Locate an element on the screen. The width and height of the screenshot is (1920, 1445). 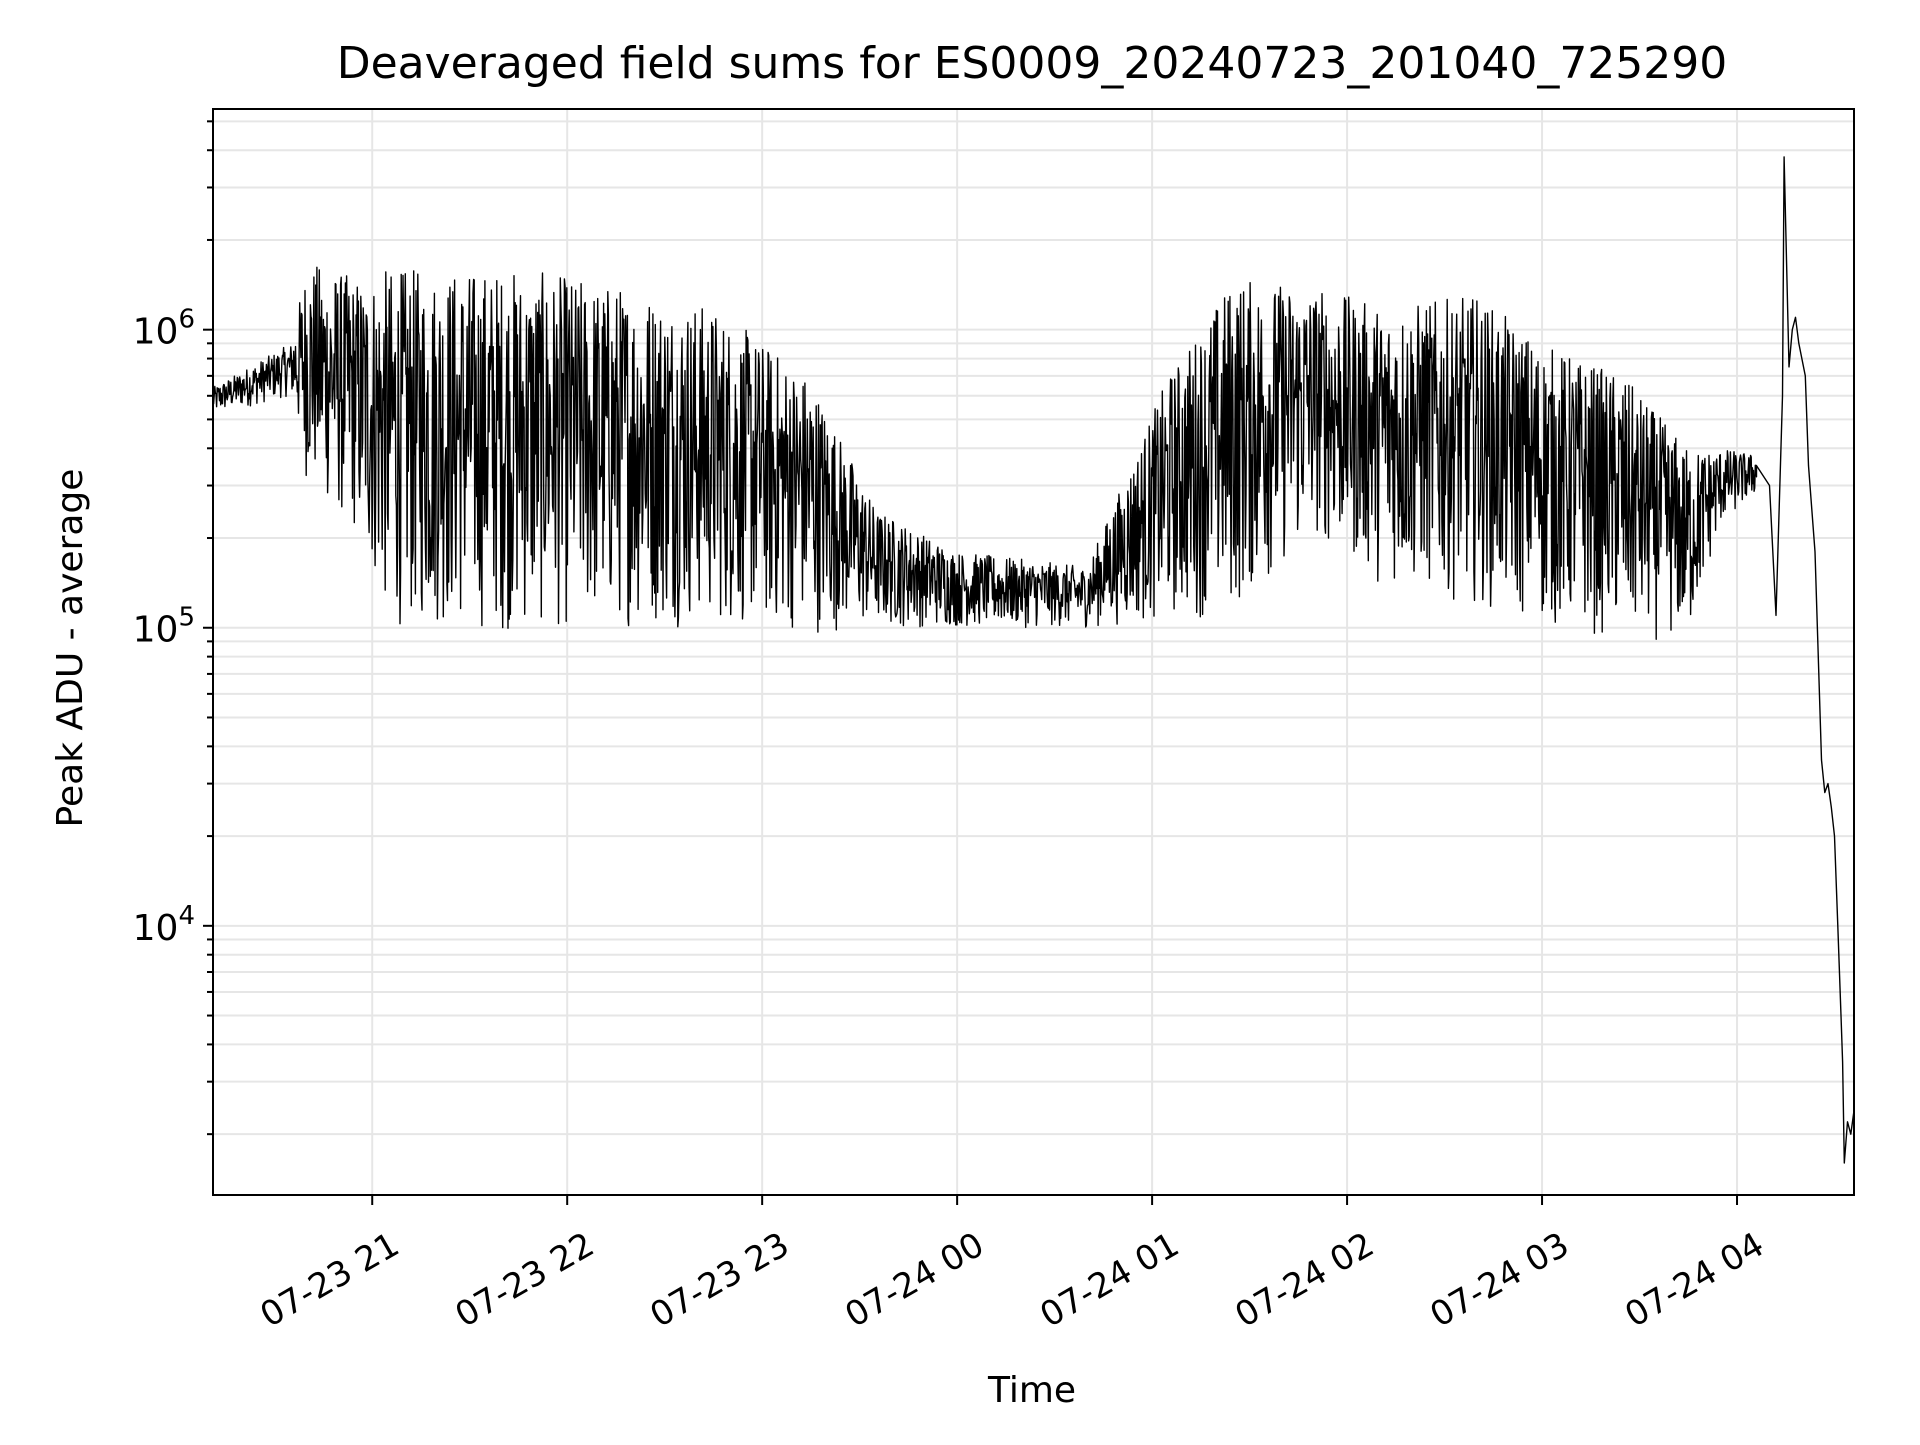
y-tick-label: 10⁵ is located at coordinates (164, 627).